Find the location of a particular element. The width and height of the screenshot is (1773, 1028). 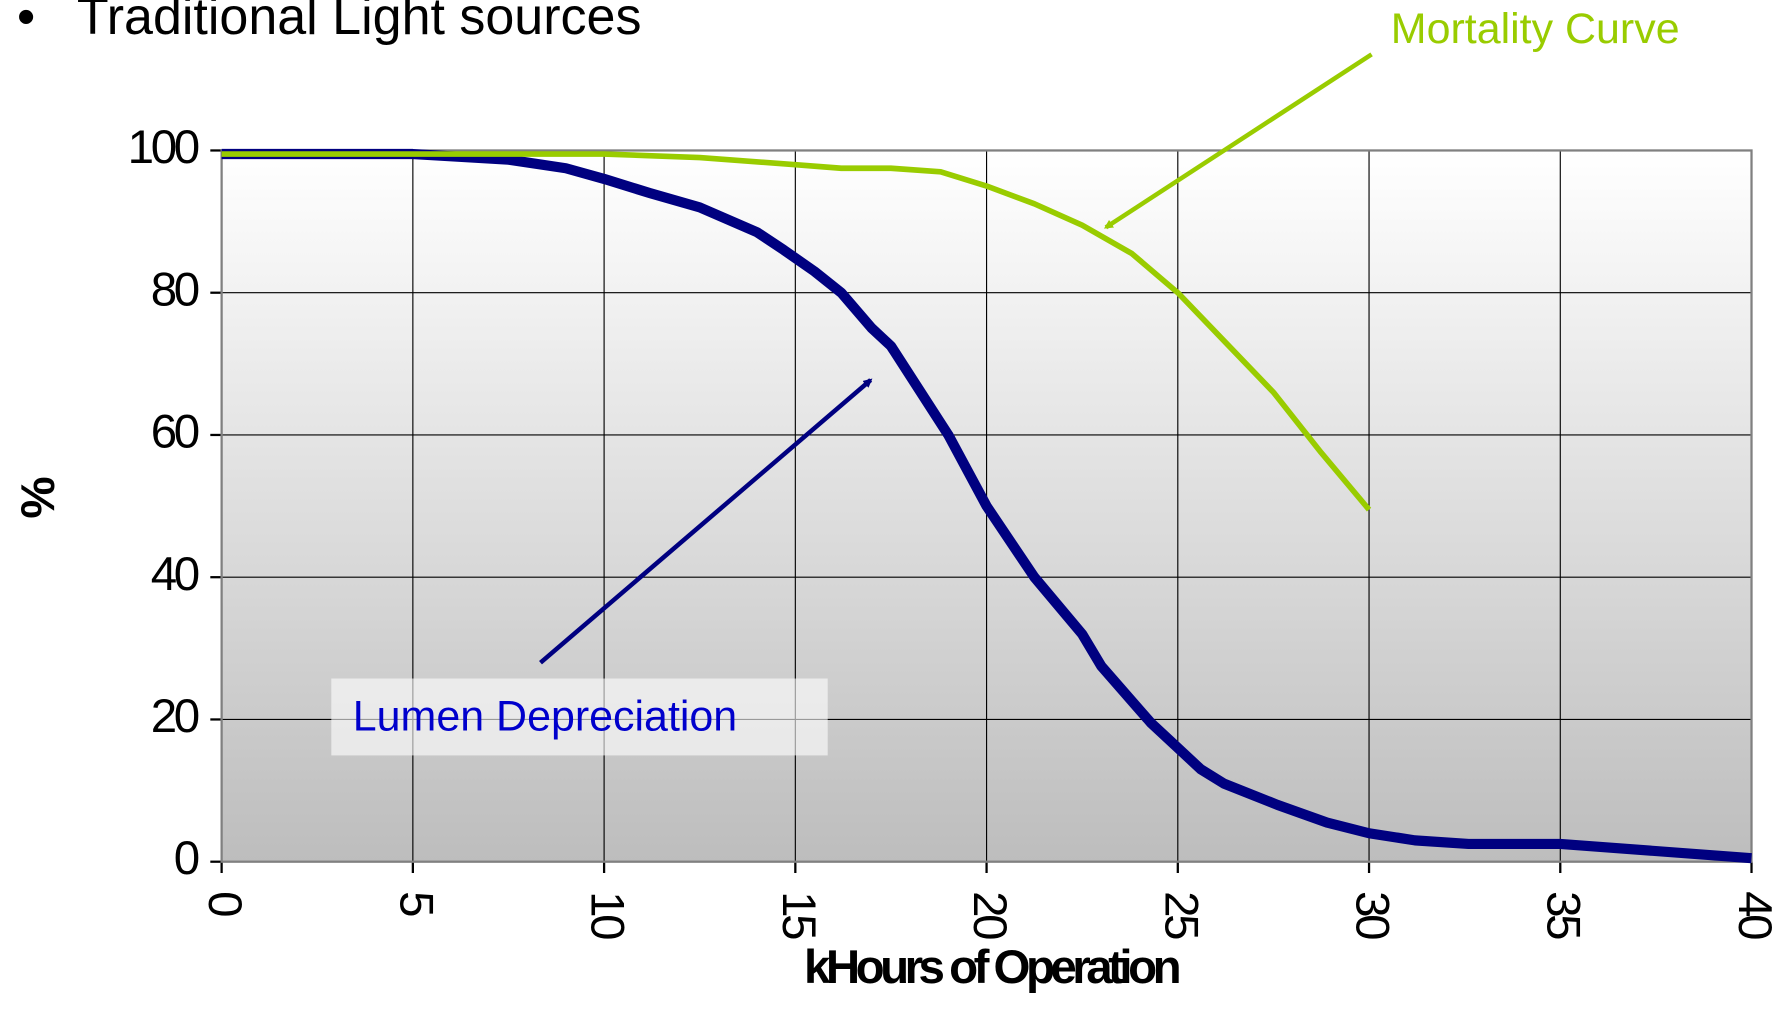

chart-title: Traditional Light sources is located at coordinates (359, 23).